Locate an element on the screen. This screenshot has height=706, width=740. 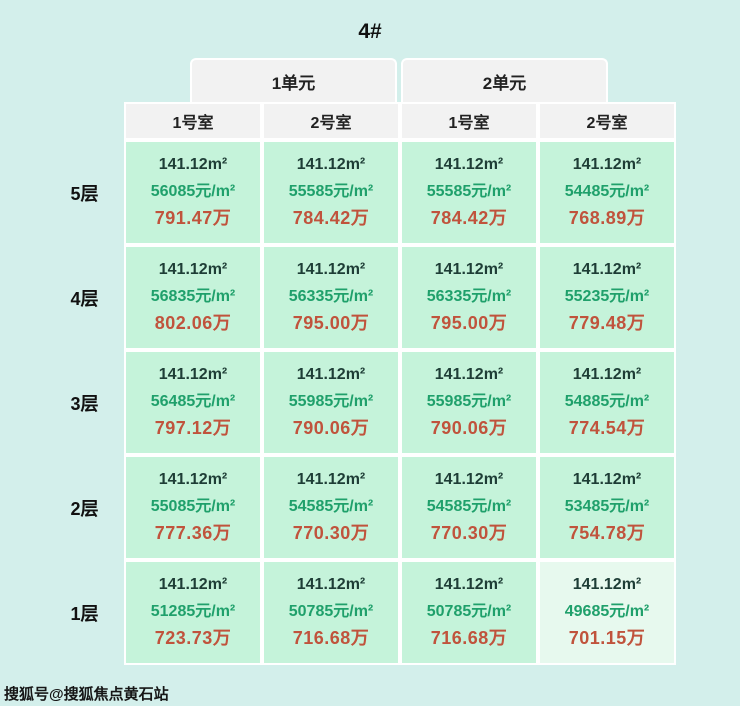
total-price-value: 791.47万 is located at coordinates (193, 217).